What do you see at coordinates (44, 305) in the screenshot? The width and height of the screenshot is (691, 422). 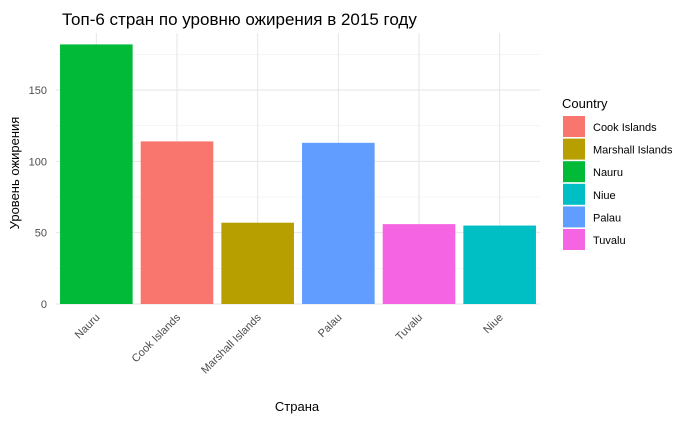 I see `y-tick-label: 0` at bounding box center [44, 305].